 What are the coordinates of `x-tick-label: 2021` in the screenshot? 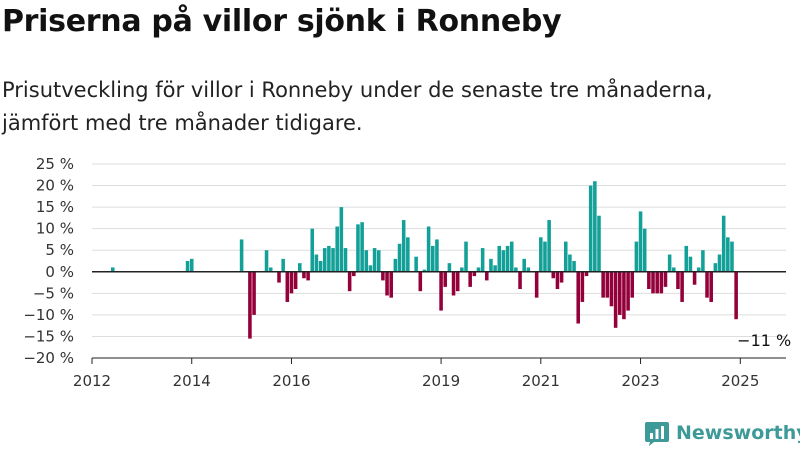 It's located at (541, 381).